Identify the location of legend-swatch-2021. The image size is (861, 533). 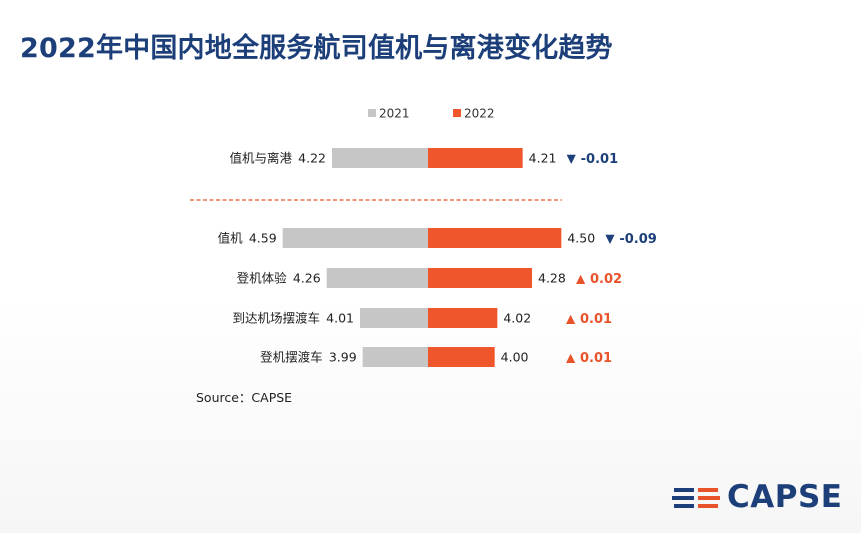
(372, 113).